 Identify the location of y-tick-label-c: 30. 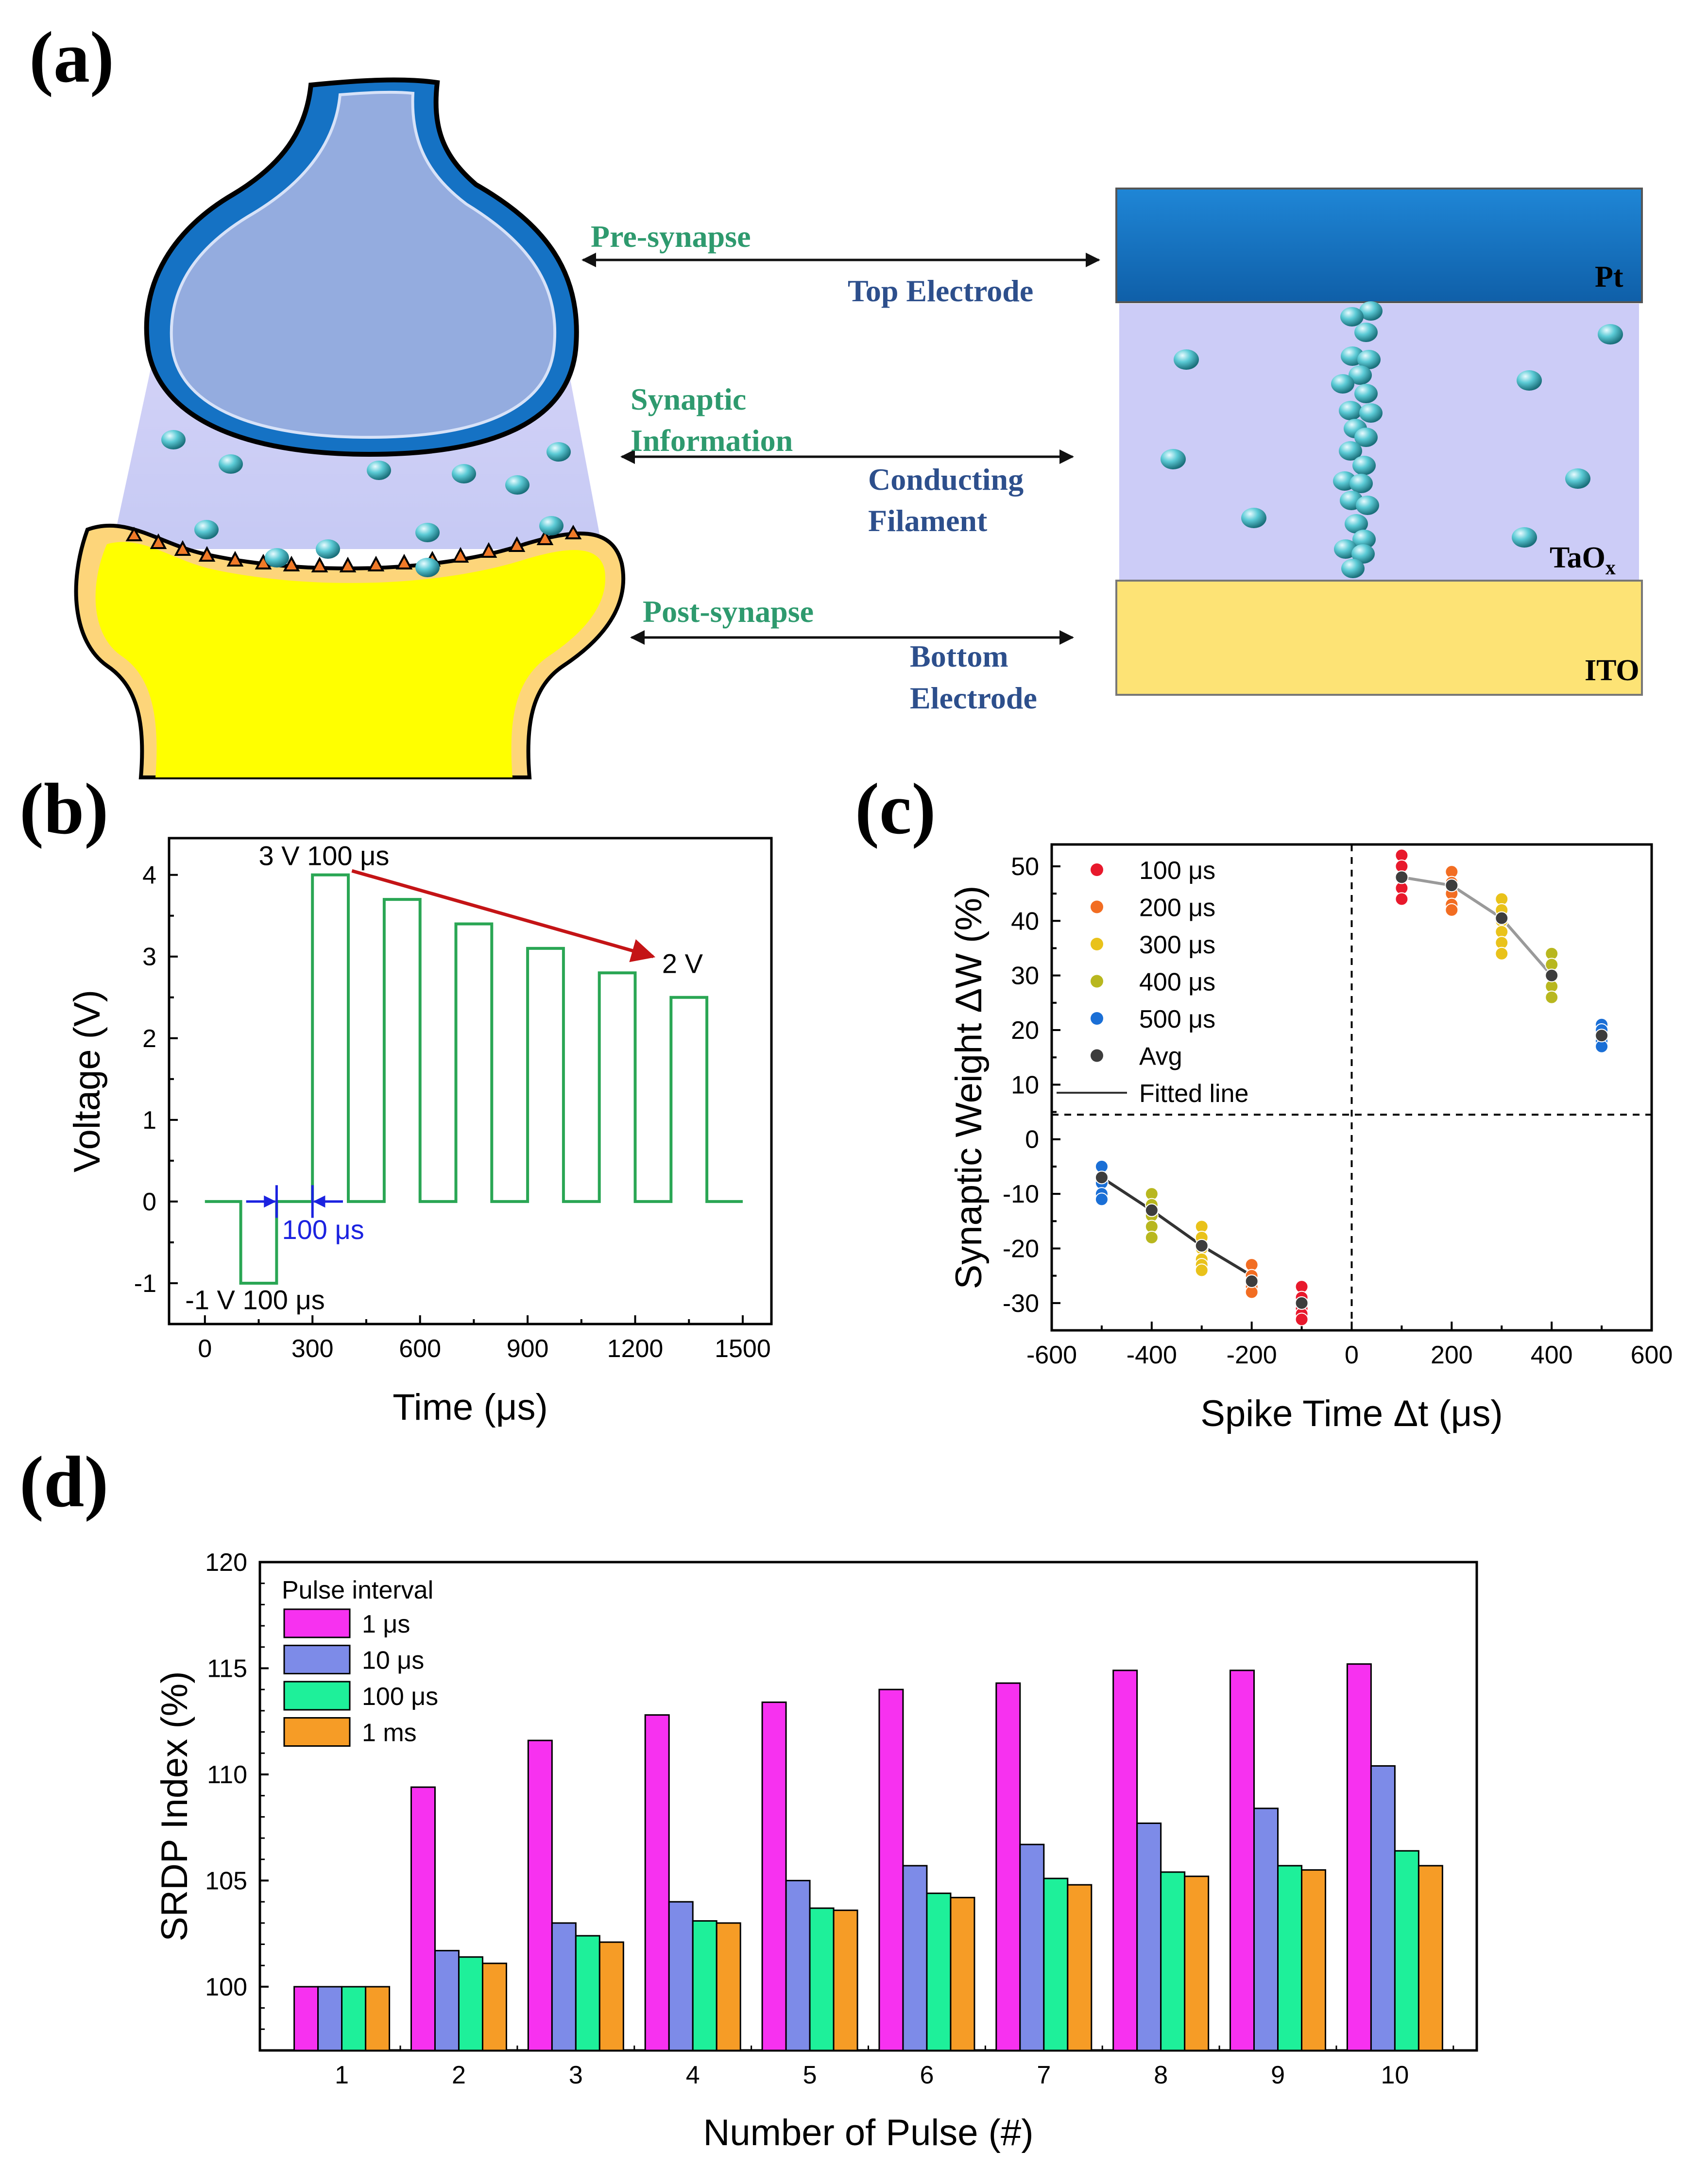
(1025, 976).